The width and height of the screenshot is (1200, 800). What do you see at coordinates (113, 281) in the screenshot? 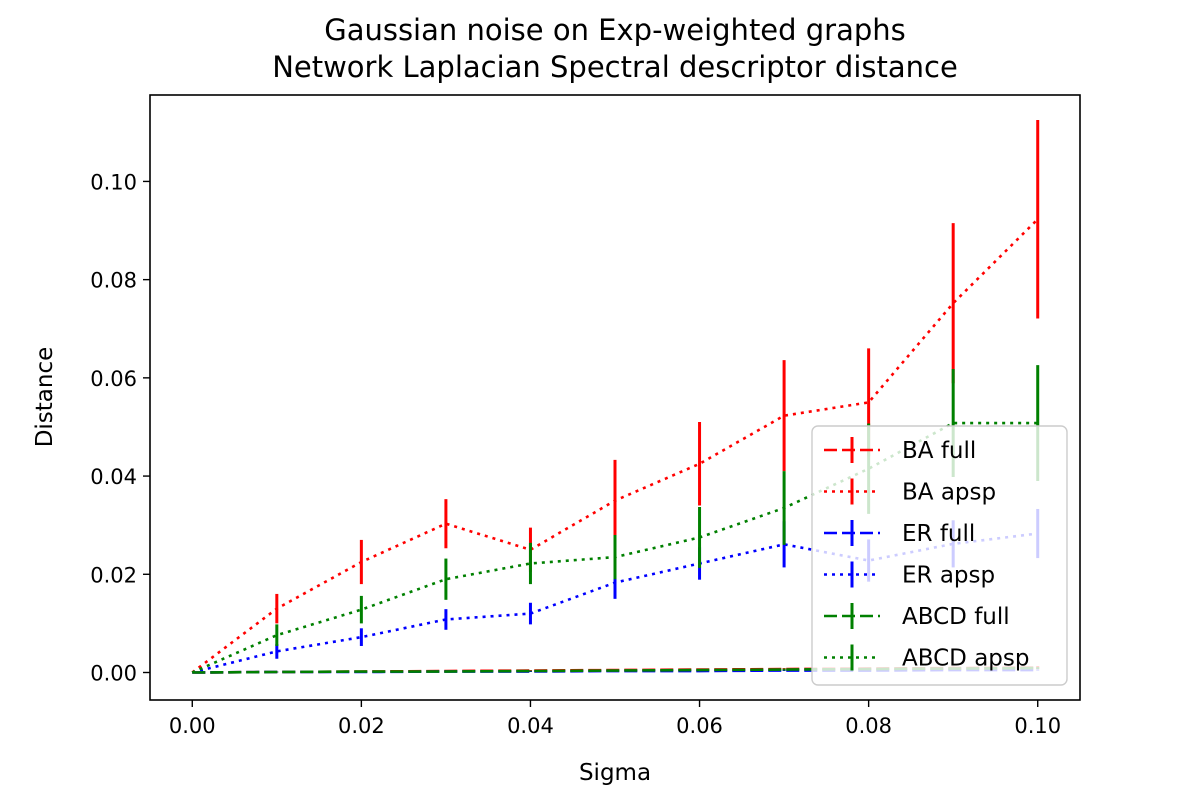
I see `y-tick-label: 0.08` at bounding box center [113, 281].